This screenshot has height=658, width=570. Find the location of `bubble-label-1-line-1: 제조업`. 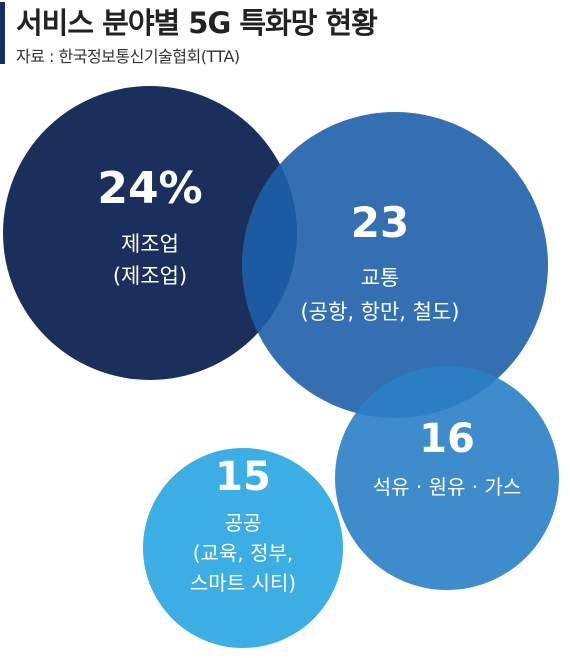

bubble-label-1-line-1: 제조업 is located at coordinates (150, 244).